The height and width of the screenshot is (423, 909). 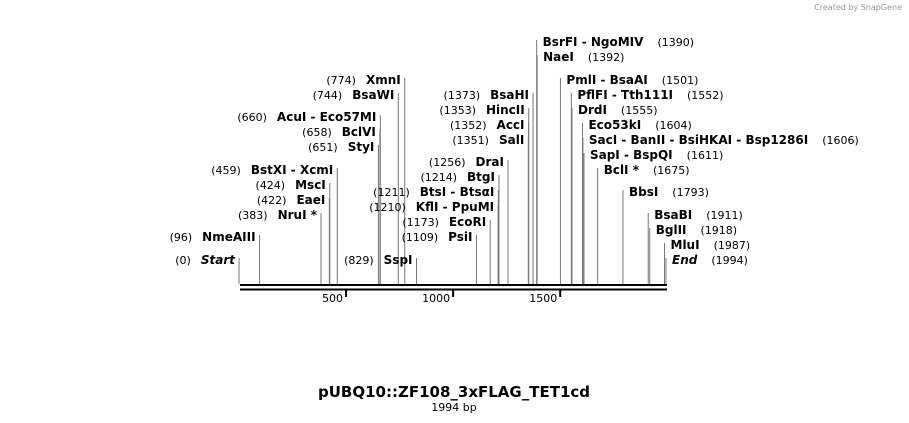 I want to click on site-name: BstXI - XcmI, so click(x=292, y=170).